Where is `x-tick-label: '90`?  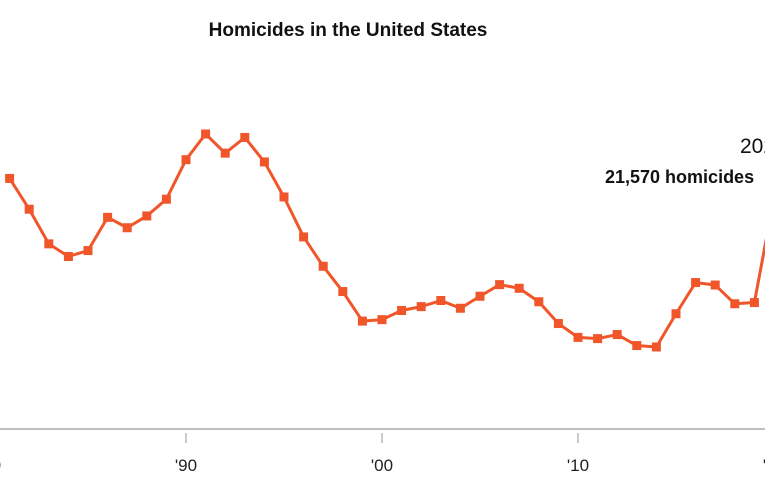
x-tick-label: '90 is located at coordinates (186, 465).